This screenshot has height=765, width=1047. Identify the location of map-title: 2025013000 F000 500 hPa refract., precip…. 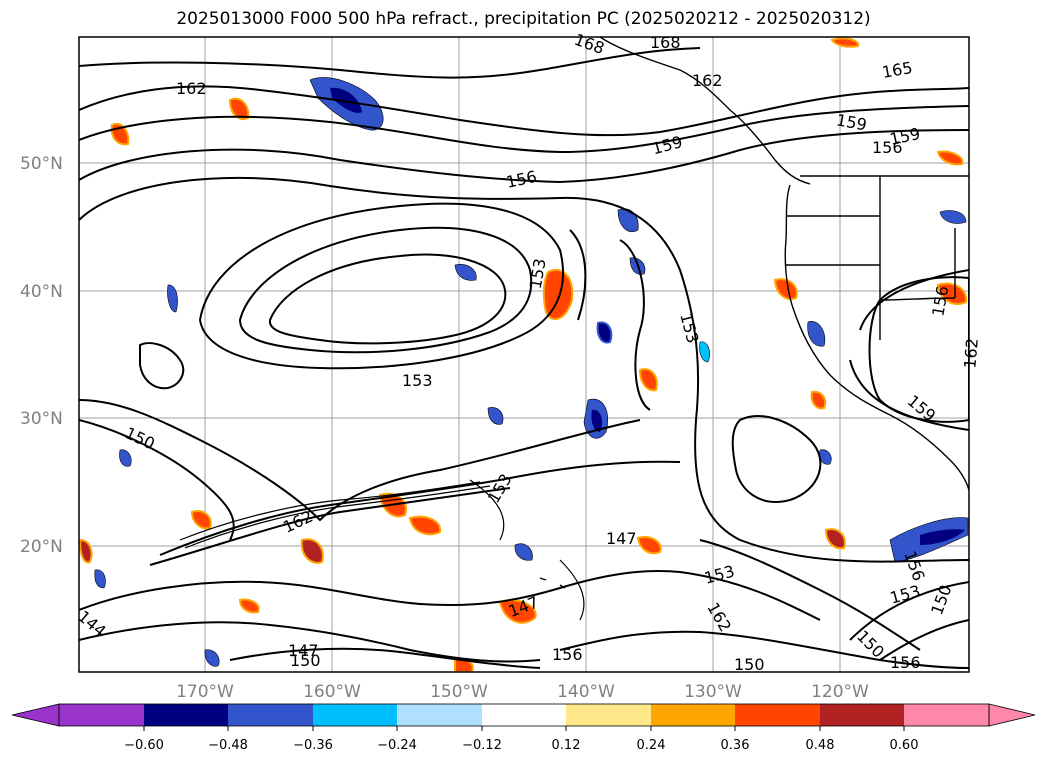
(523, 19).